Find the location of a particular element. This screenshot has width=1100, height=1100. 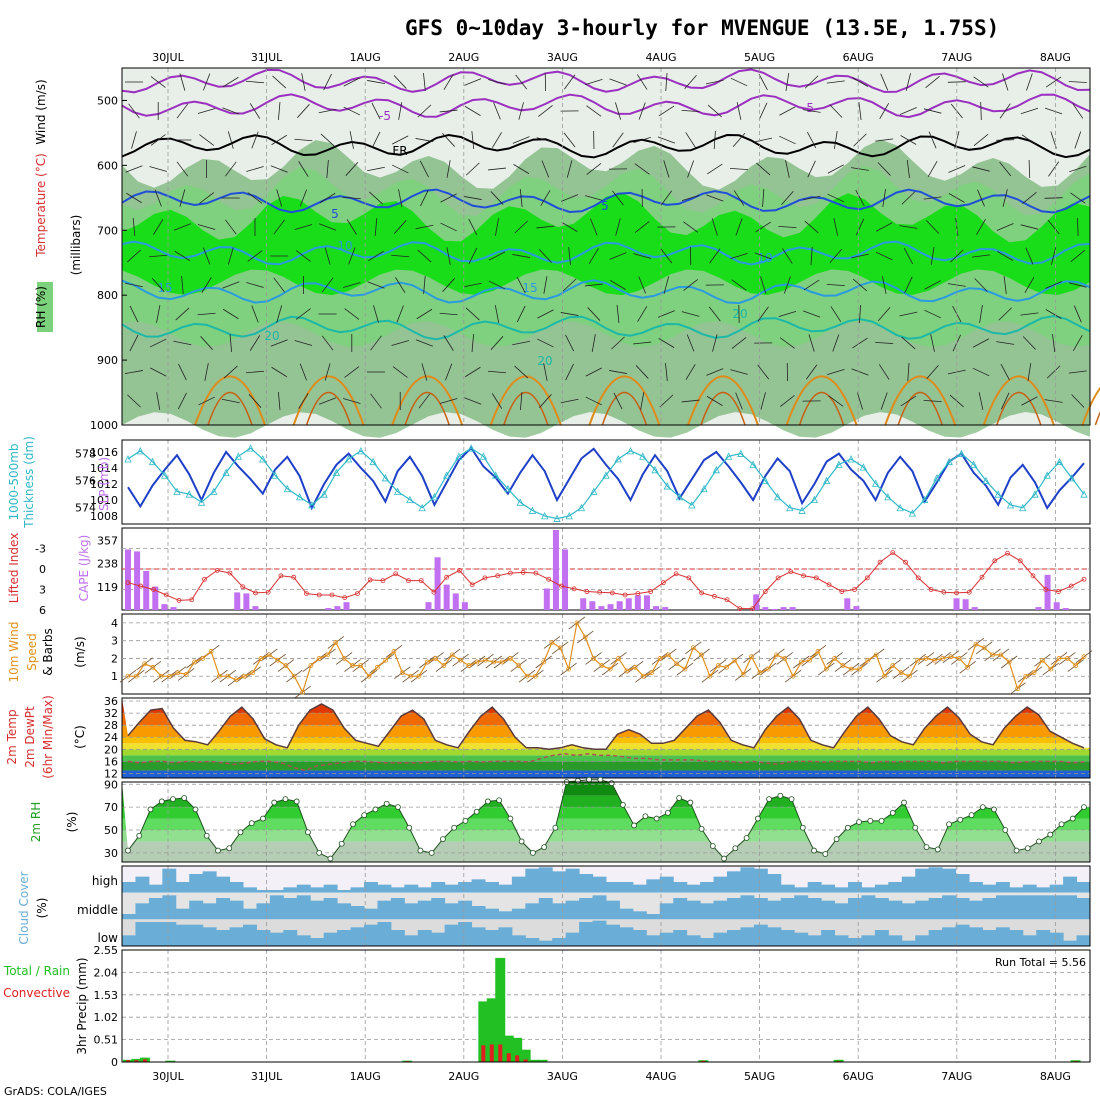

lifted-index-line is located at coordinates (606, 580).